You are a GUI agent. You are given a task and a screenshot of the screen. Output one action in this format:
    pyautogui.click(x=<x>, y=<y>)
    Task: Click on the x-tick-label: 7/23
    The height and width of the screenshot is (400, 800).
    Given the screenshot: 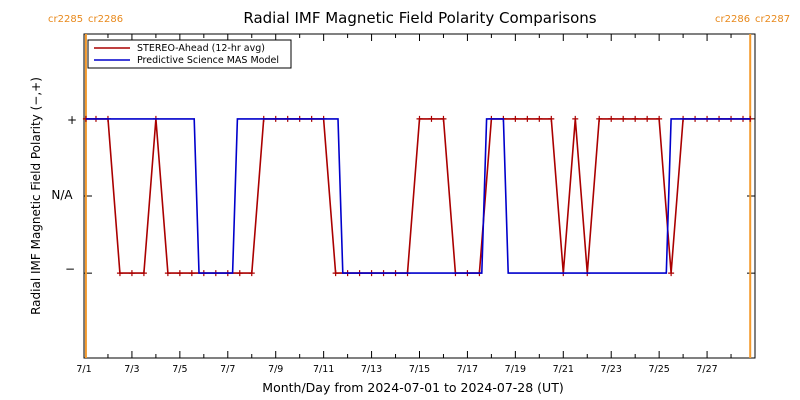 What is the action you would take?
    pyautogui.click(x=611, y=369)
    